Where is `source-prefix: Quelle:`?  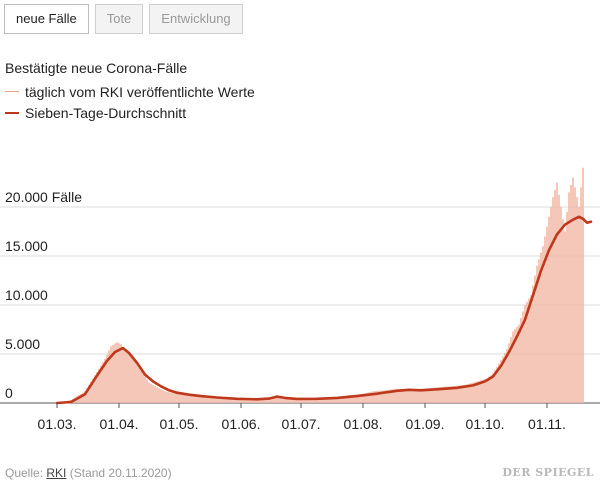 source-prefix: Quelle: is located at coordinates (24, 473).